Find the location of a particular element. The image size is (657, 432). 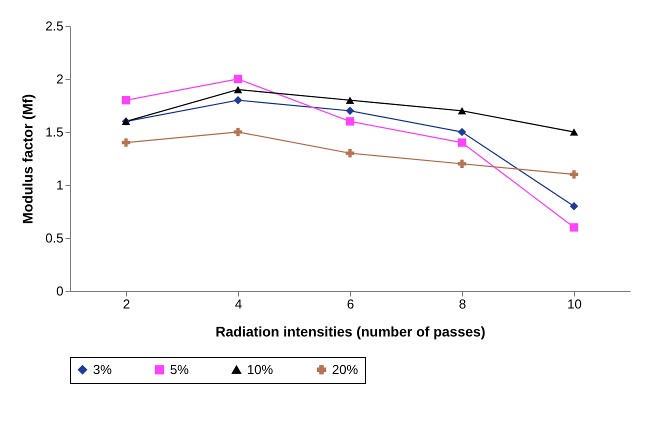

x-tick-label: 4 is located at coordinates (238, 304).